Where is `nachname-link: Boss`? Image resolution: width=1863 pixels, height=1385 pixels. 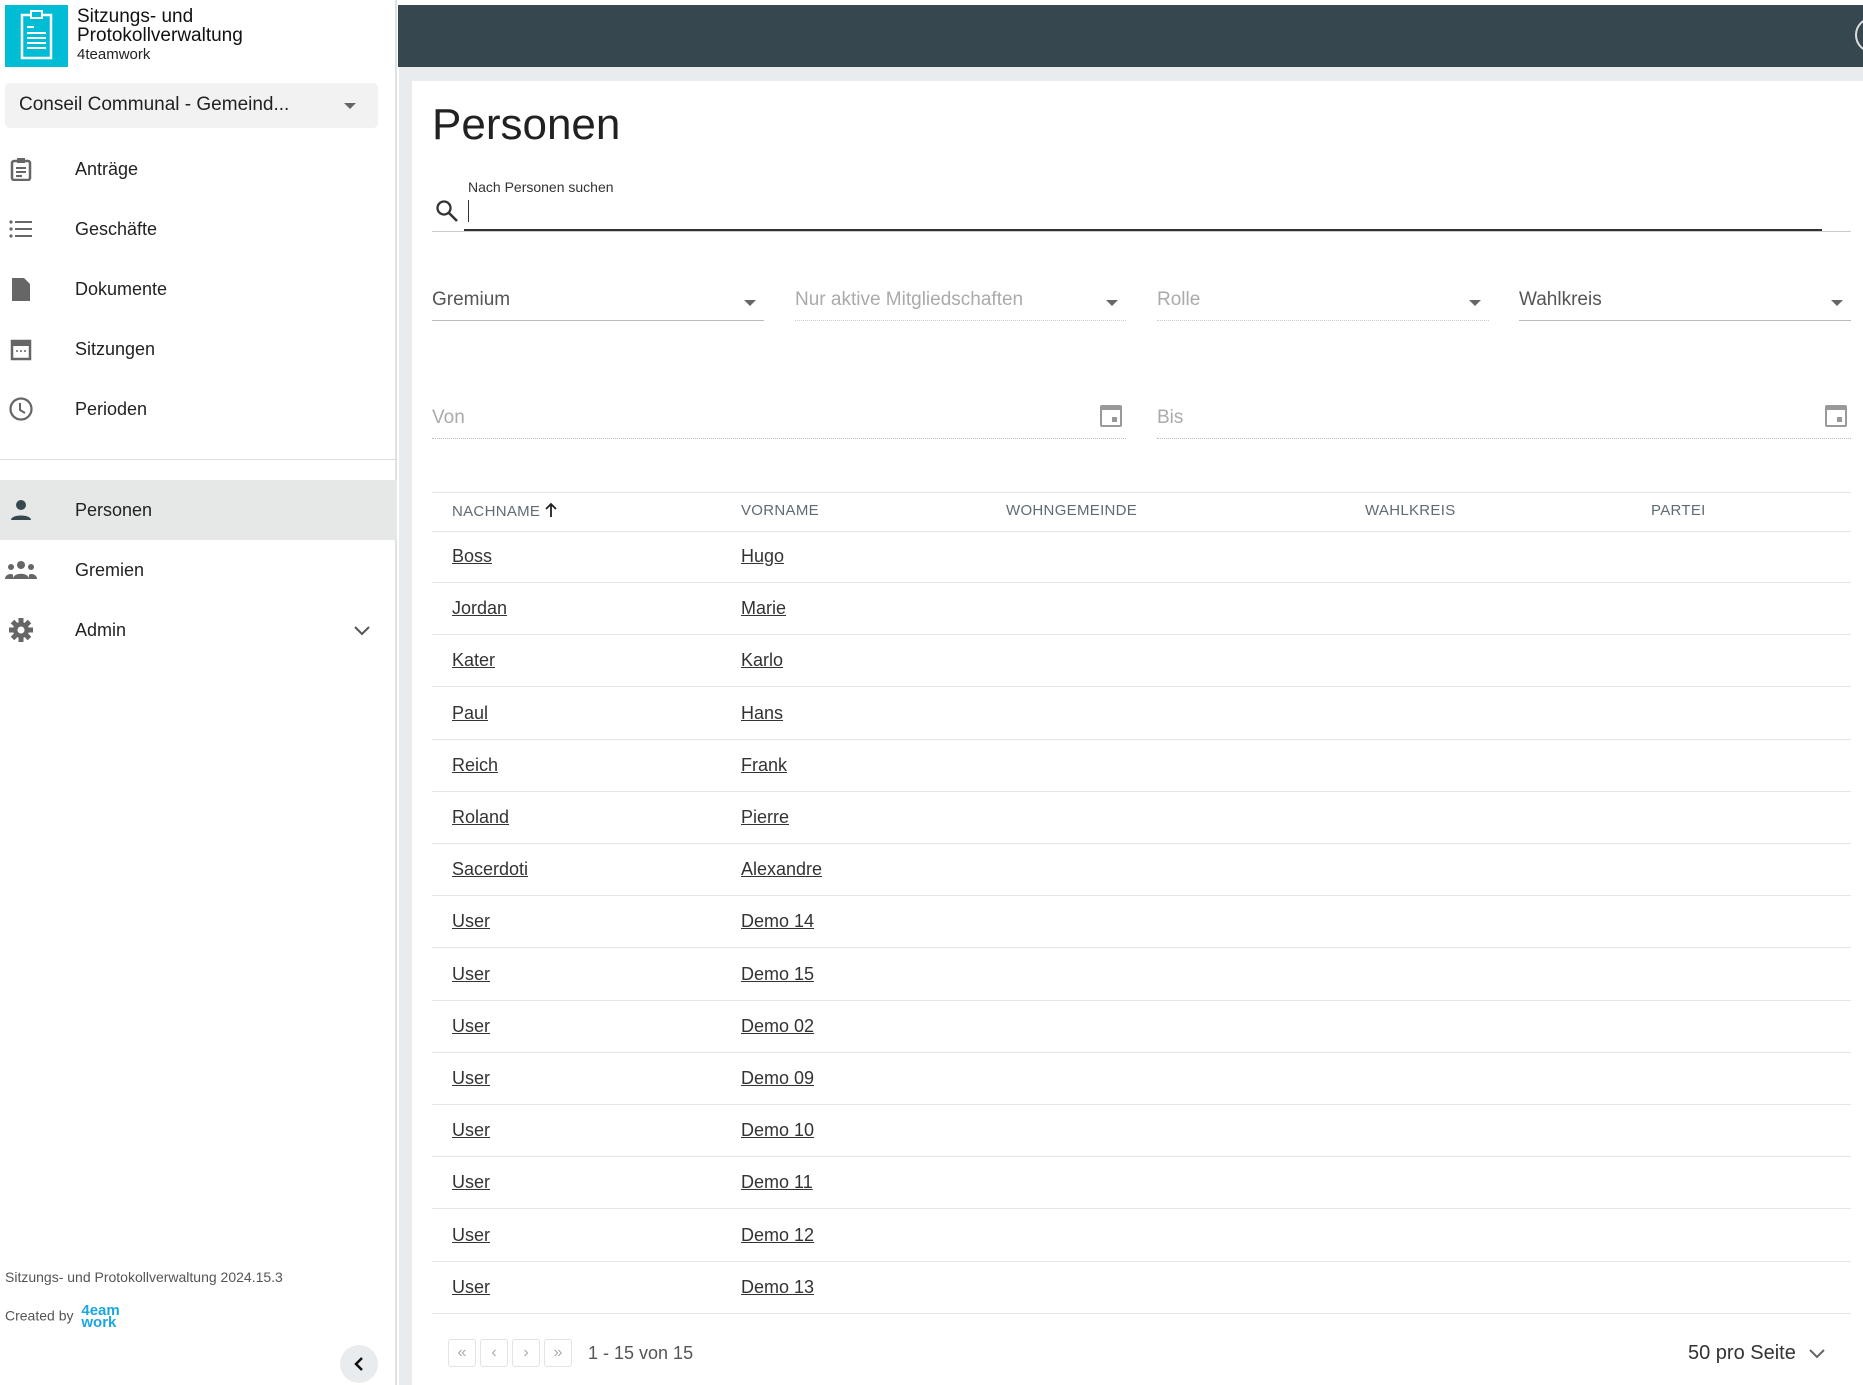
nachname-link: Boss is located at coordinates (472, 556).